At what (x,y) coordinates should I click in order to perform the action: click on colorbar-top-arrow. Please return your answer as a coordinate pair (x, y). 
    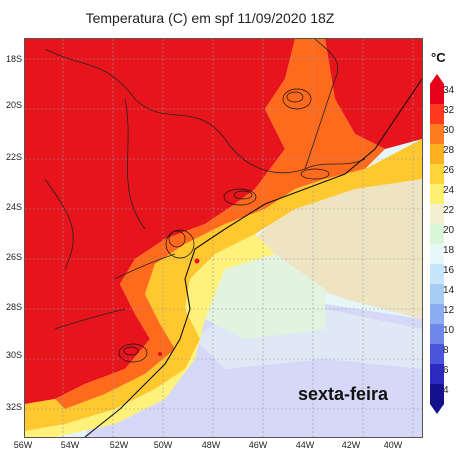
    Looking at the image, I should click on (437, 79).